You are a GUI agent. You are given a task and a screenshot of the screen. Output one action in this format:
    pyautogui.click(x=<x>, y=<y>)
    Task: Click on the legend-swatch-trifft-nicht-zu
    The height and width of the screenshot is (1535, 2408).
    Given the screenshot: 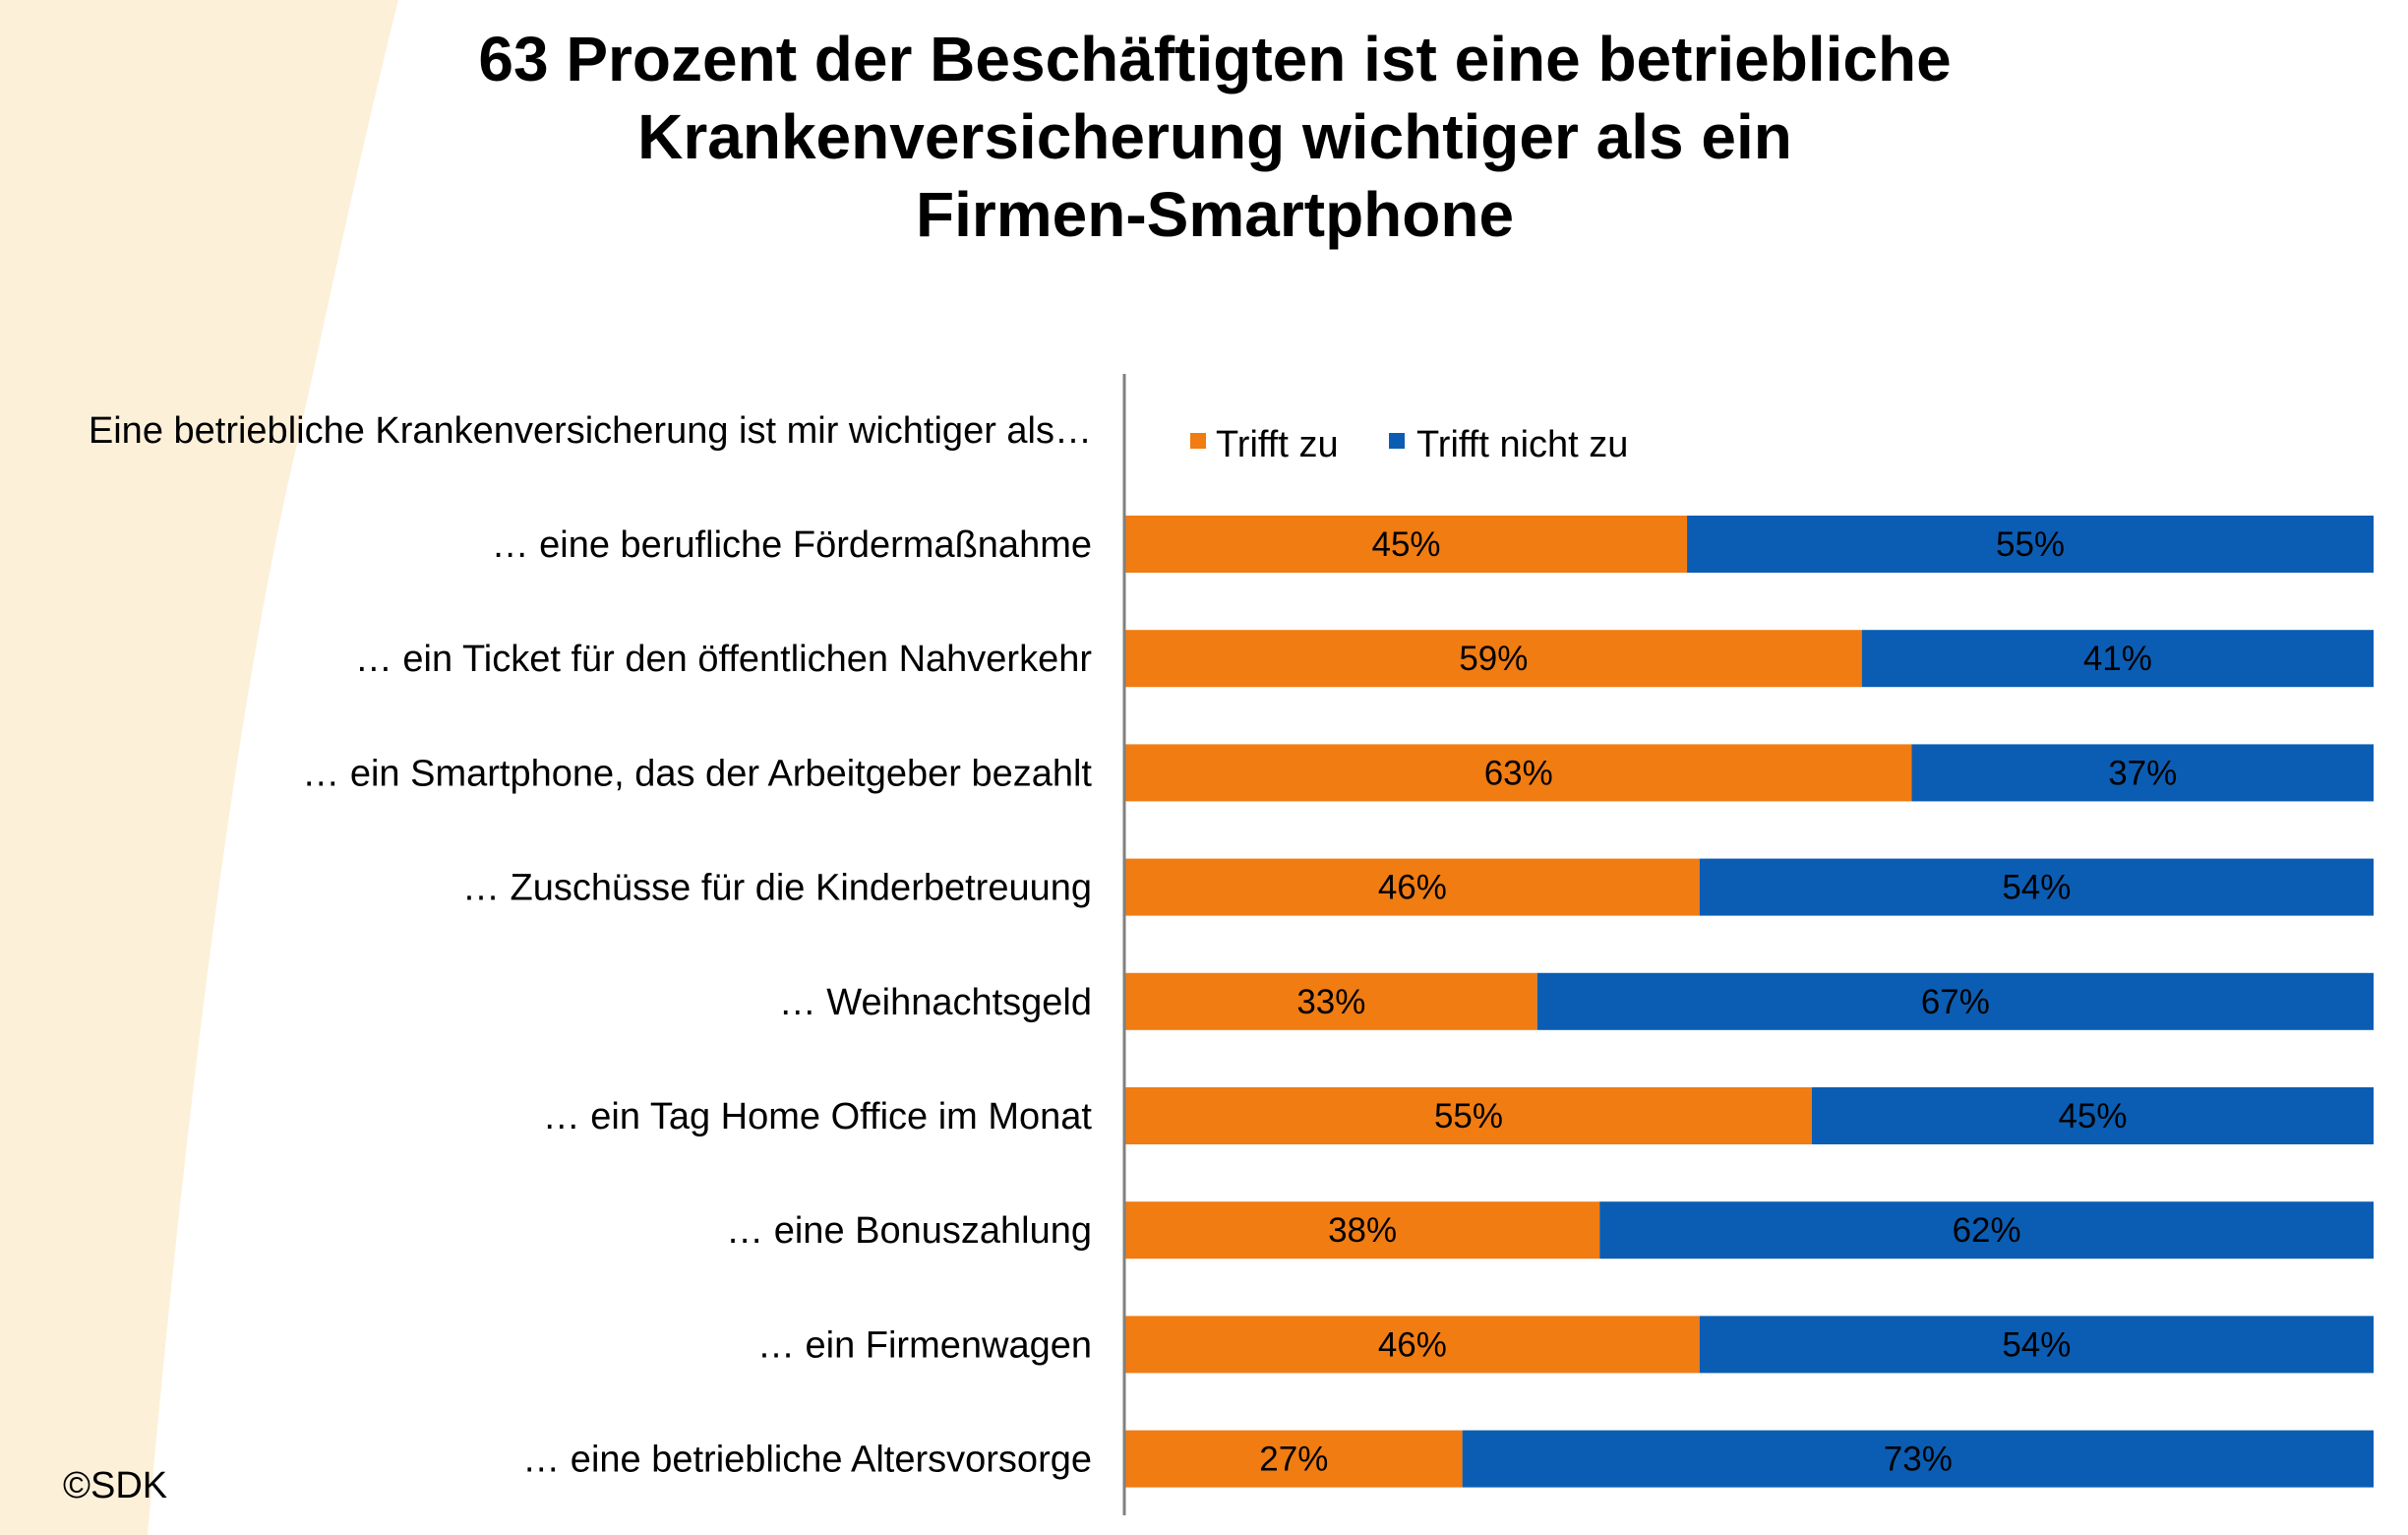 What is the action you would take?
    pyautogui.click(x=1397, y=441)
    